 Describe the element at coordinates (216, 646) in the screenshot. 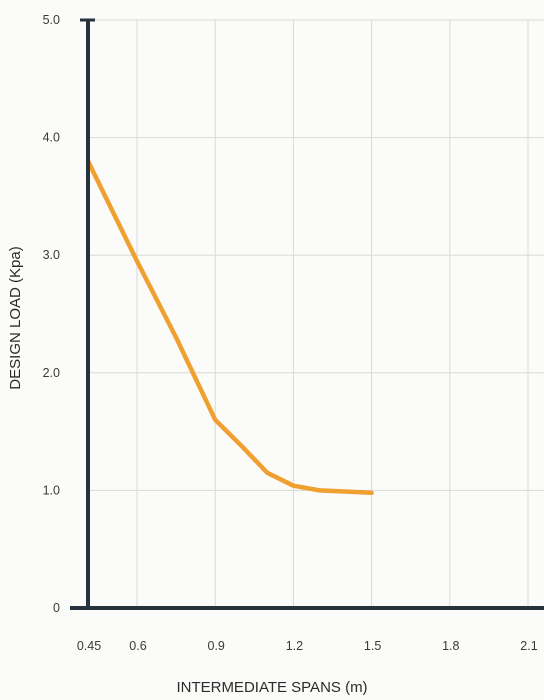

I see `x-tick-label: 0.9` at that location.